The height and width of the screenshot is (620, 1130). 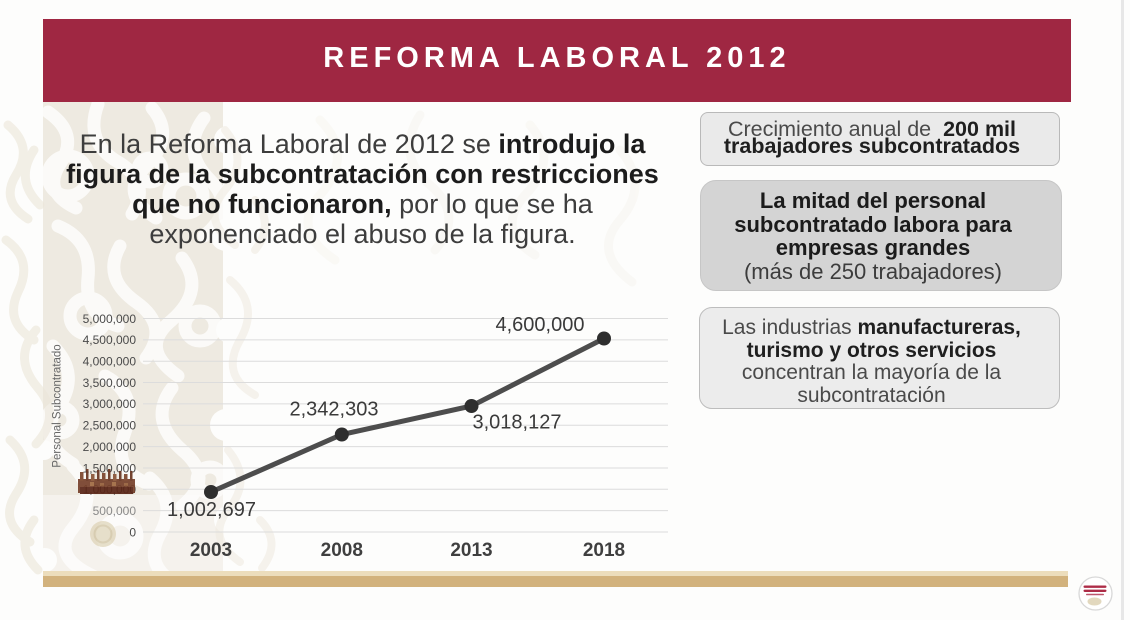 I want to click on svg-text: 2,000,000, so click(x=110, y=447).